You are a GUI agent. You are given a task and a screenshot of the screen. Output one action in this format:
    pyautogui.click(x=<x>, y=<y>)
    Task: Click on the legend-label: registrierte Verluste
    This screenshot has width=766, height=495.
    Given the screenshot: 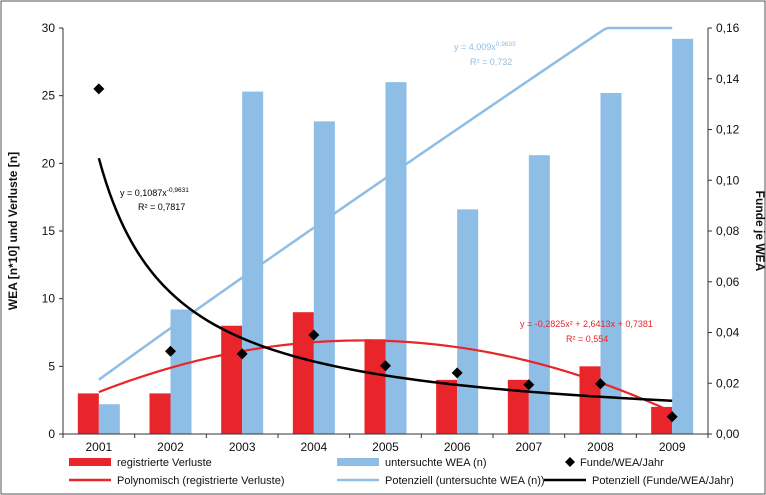 What is the action you would take?
    pyautogui.click(x=164, y=463)
    